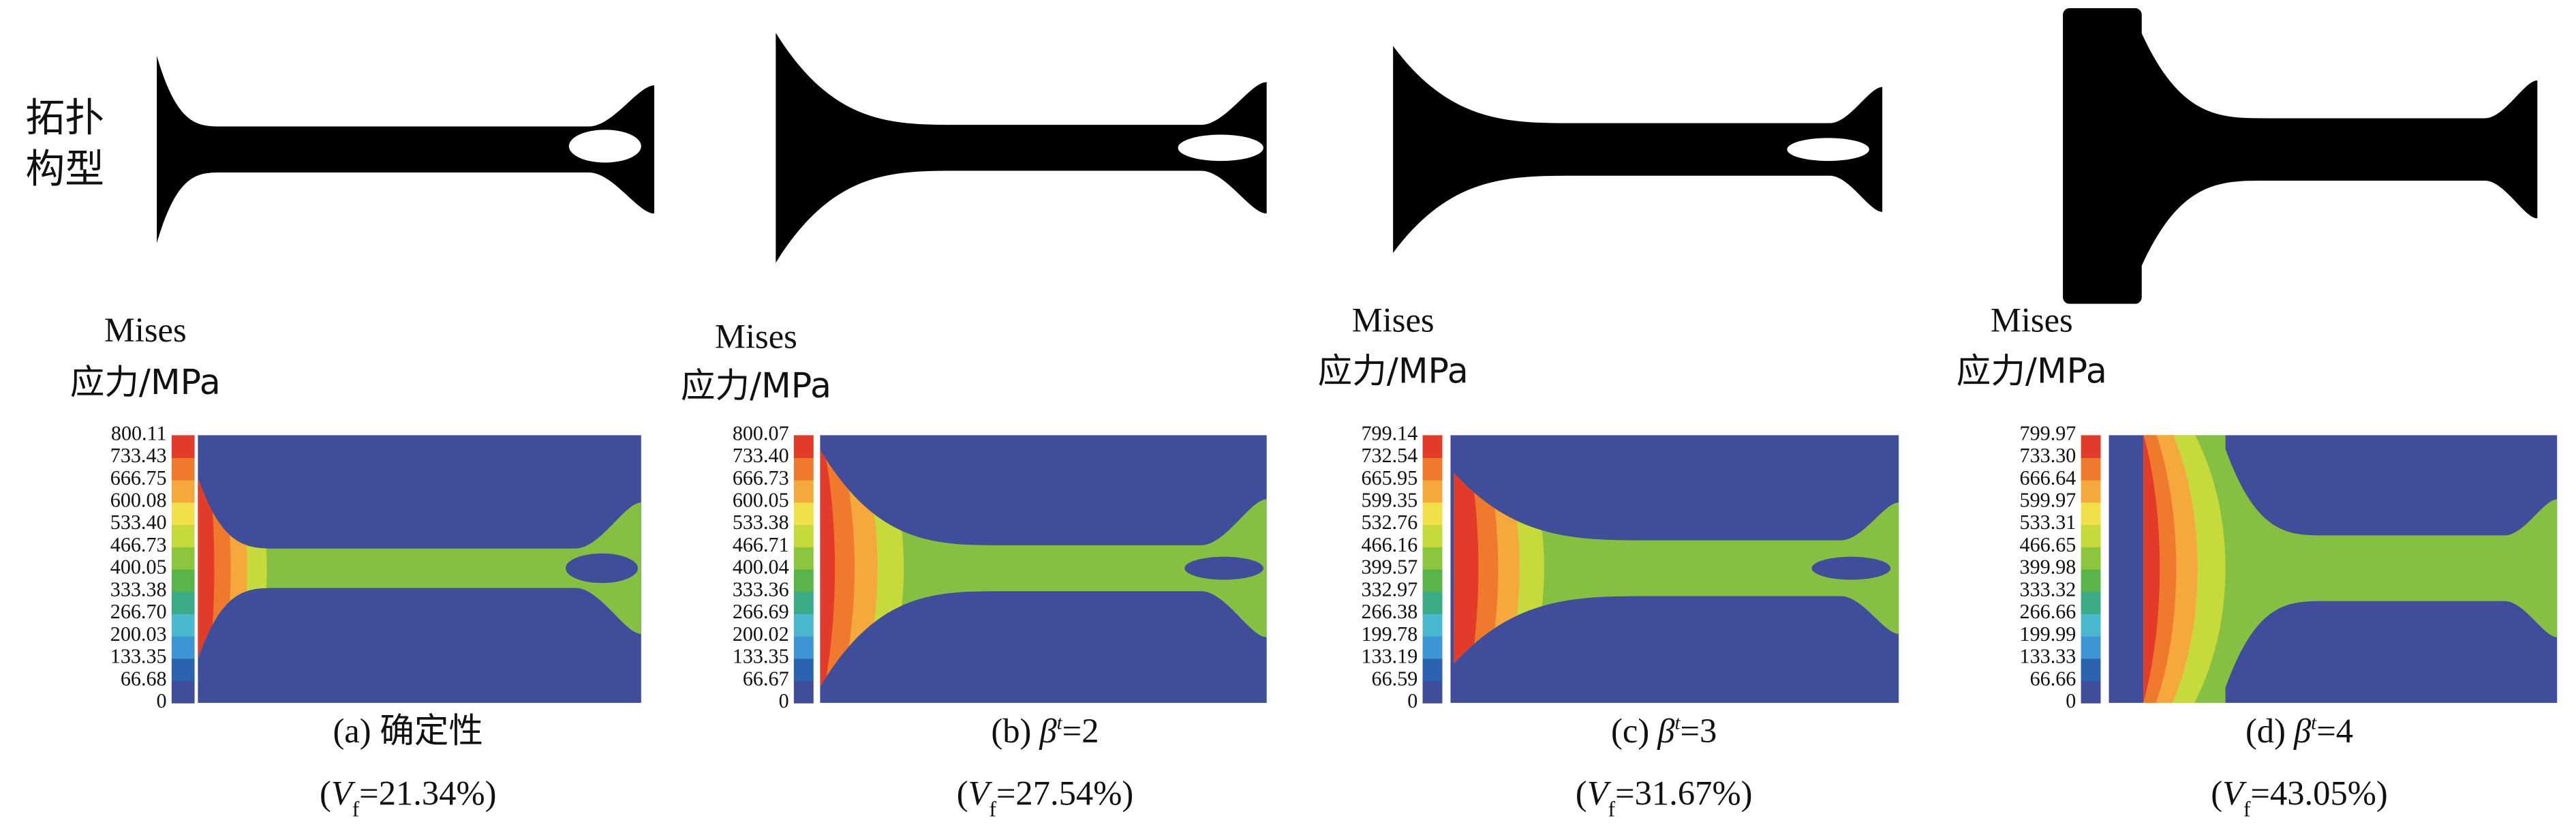 This screenshot has width=2576, height=831. Describe the element at coordinates (1684, 793) in the screenshot. I see `vf-value: =31.67%)` at that location.